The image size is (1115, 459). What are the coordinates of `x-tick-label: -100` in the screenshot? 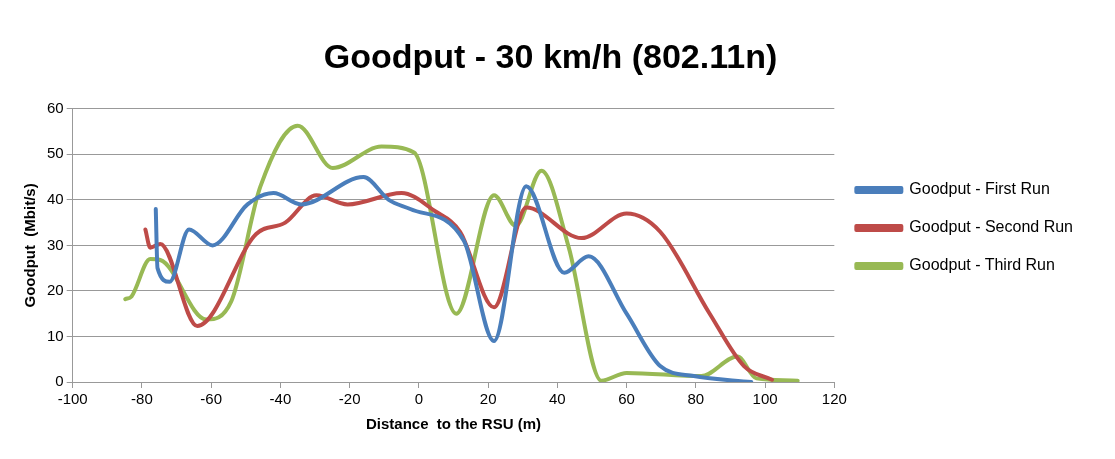 It's located at (72, 399).